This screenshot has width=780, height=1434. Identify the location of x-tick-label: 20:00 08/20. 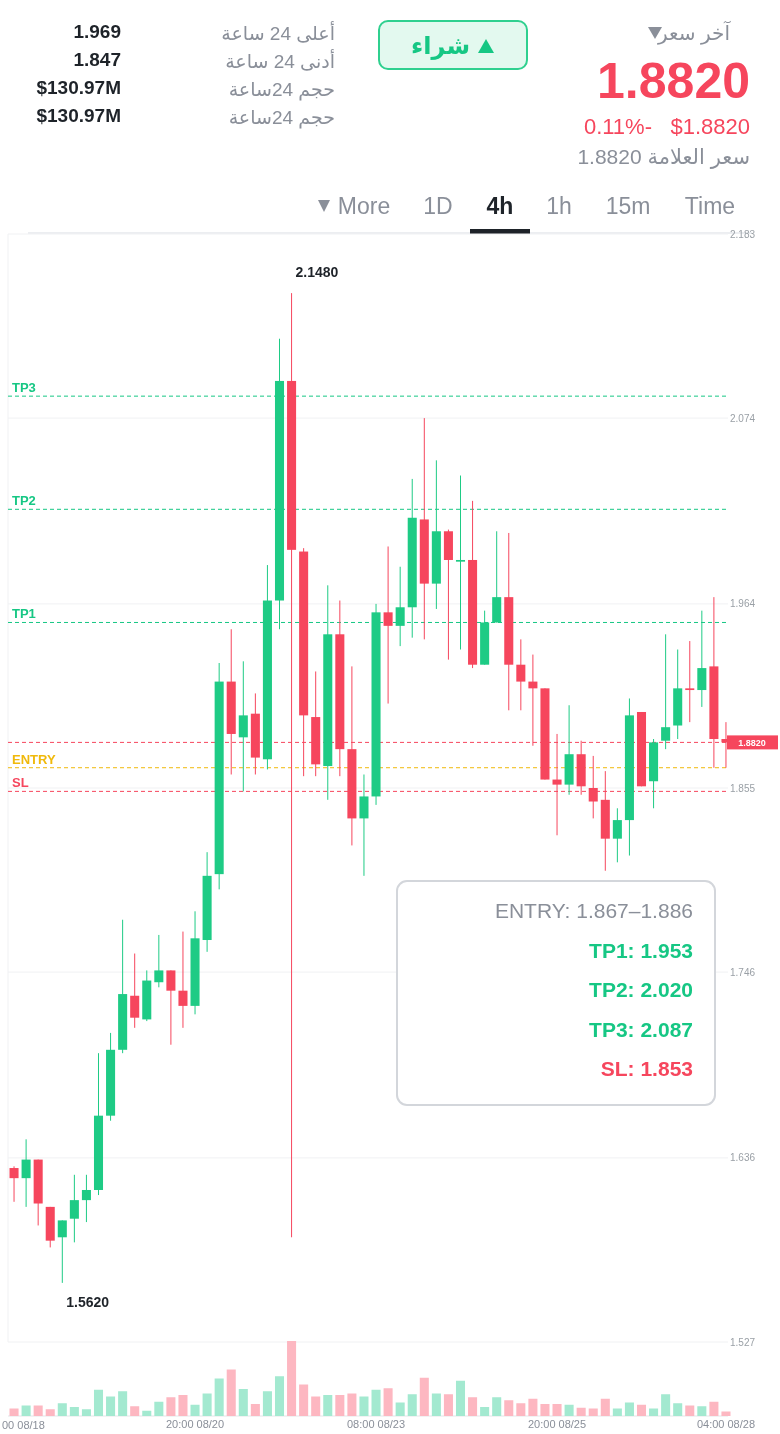
(195, 1424).